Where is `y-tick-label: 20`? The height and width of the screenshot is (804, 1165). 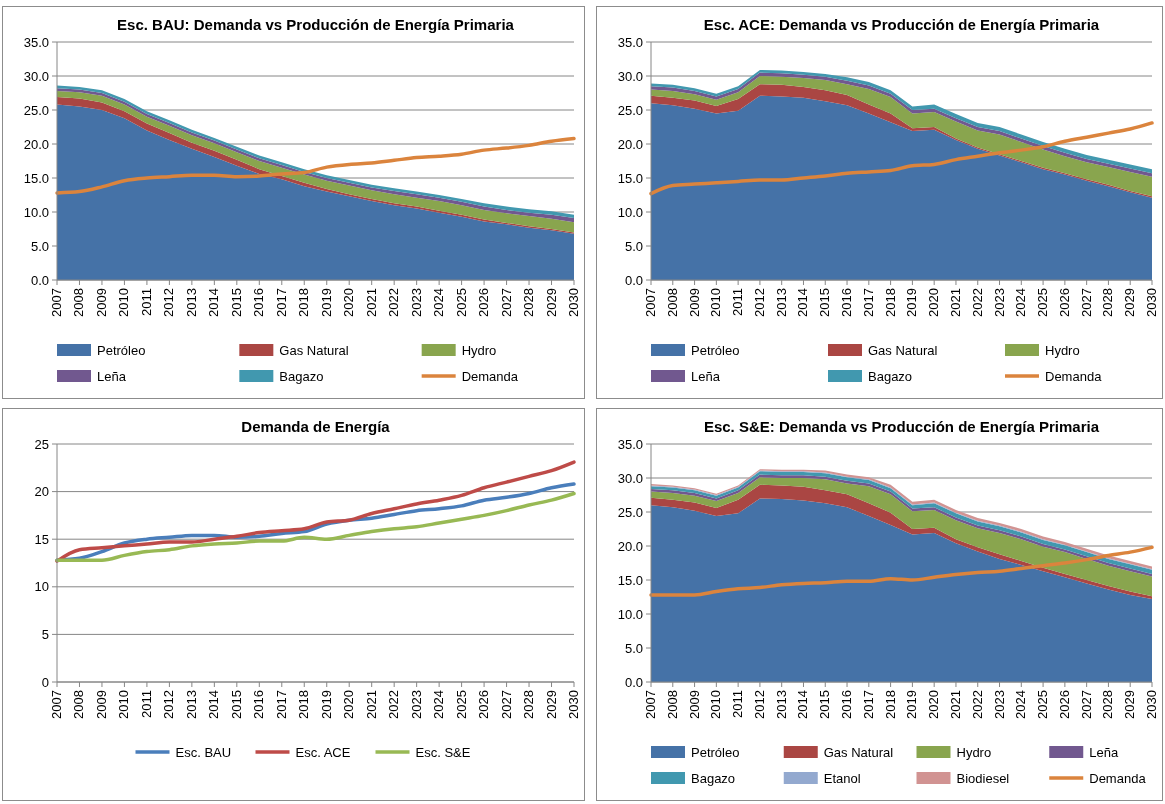 y-tick-label: 20 is located at coordinates (41, 492).